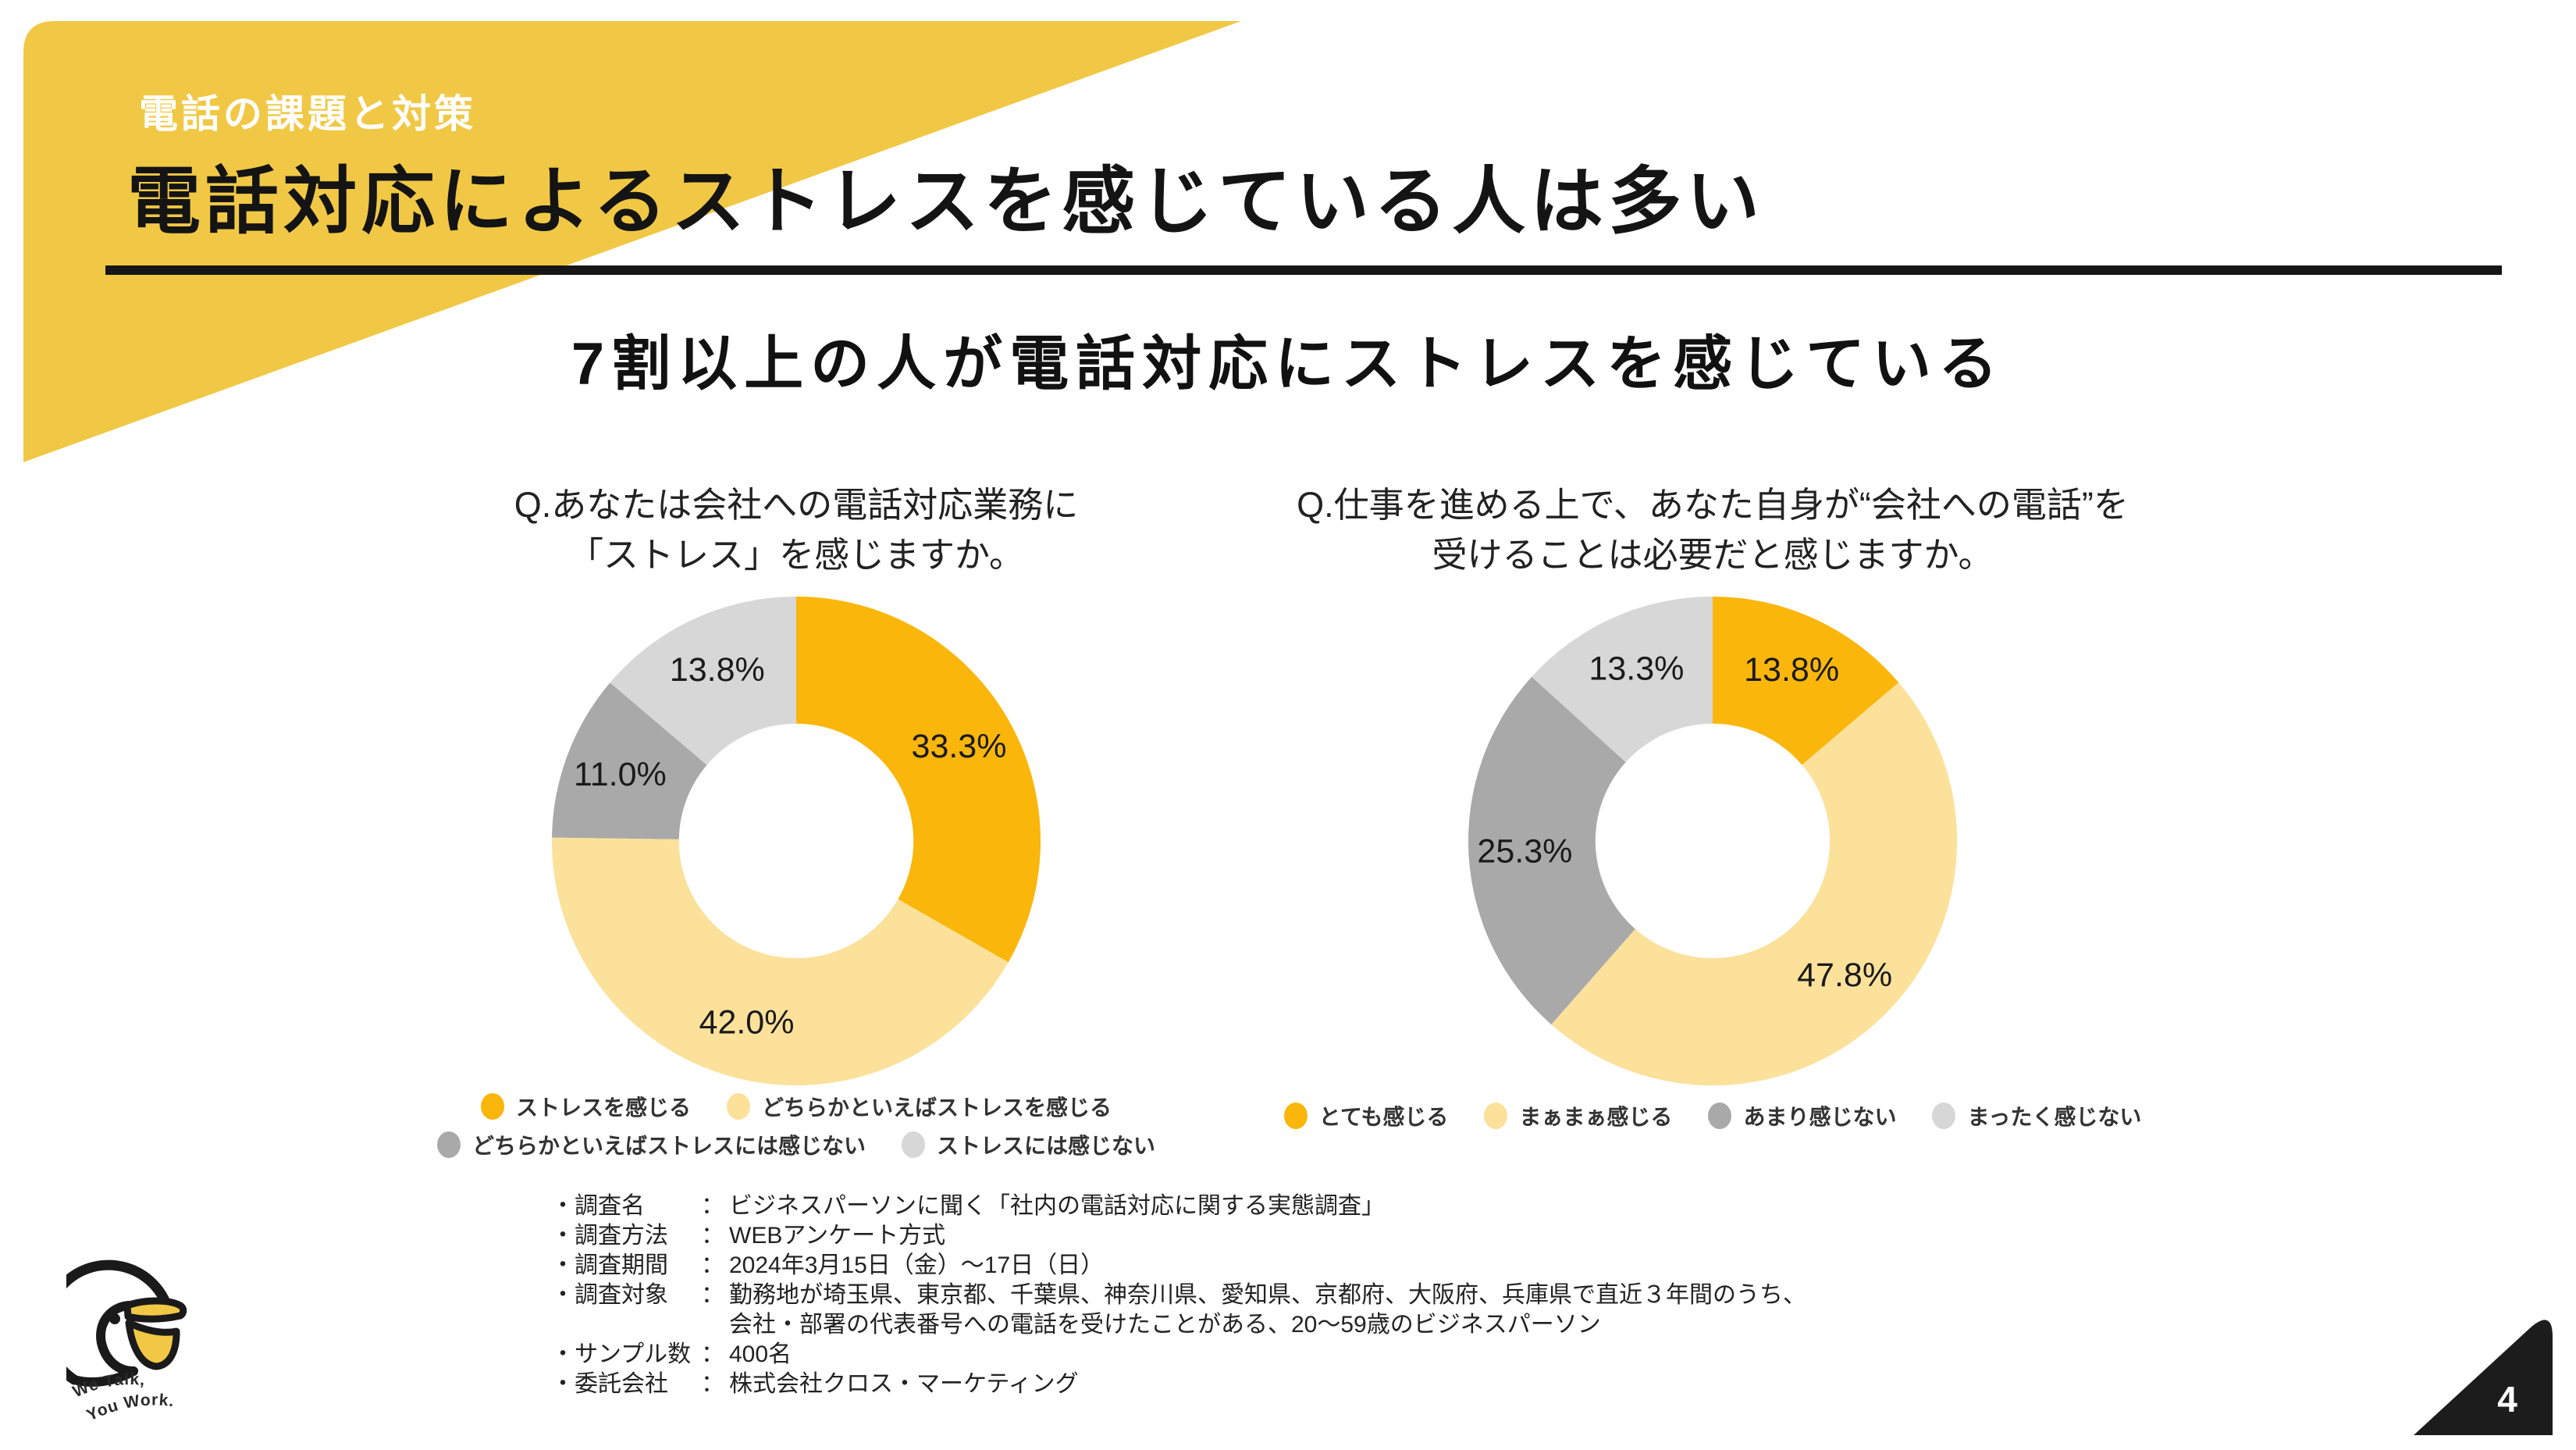 Image resolution: width=2576 pixels, height=1450 pixels. What do you see at coordinates (1383, 1116) in the screenshot?
I see `legend-label: とても感じる` at bounding box center [1383, 1116].